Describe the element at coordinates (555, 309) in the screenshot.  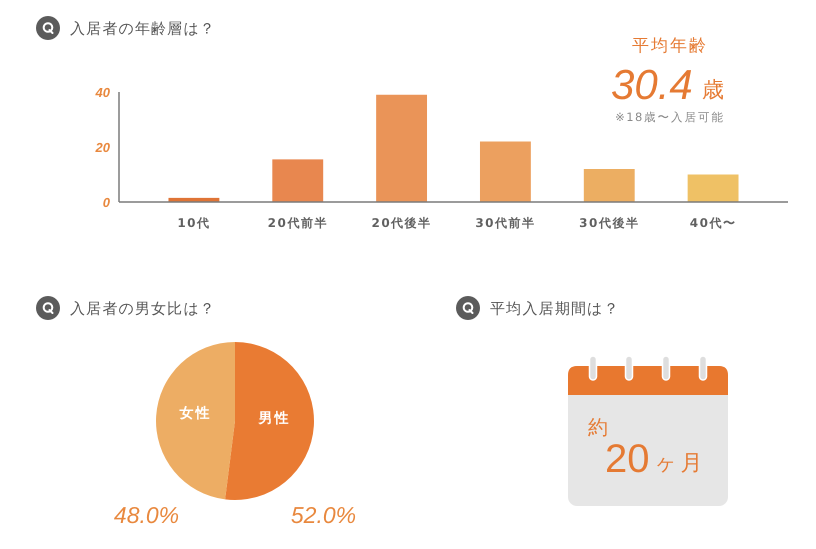
I see `text: 平均入居期間は？` at that location.